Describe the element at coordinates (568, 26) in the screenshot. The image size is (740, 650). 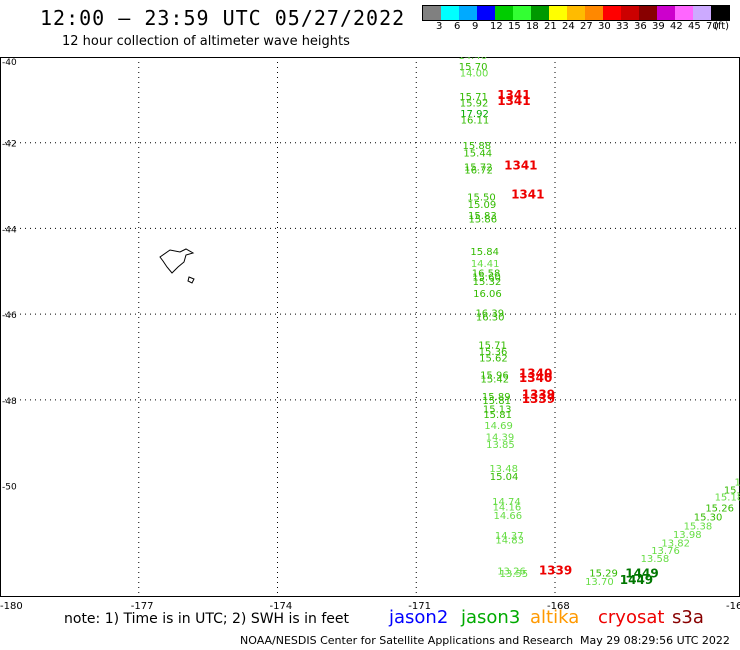
I see `scale-label: 24` at that location.